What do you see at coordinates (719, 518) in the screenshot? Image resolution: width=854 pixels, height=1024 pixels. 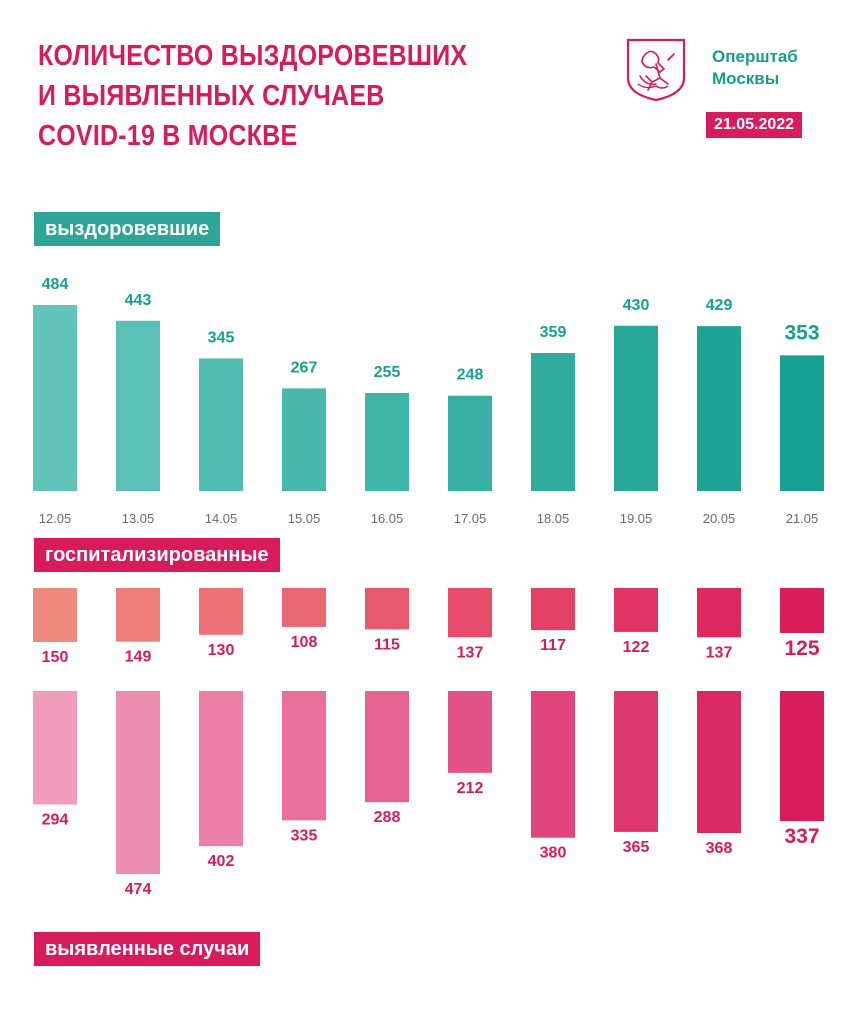 I see `date-tick-label: 20.05` at bounding box center [719, 518].